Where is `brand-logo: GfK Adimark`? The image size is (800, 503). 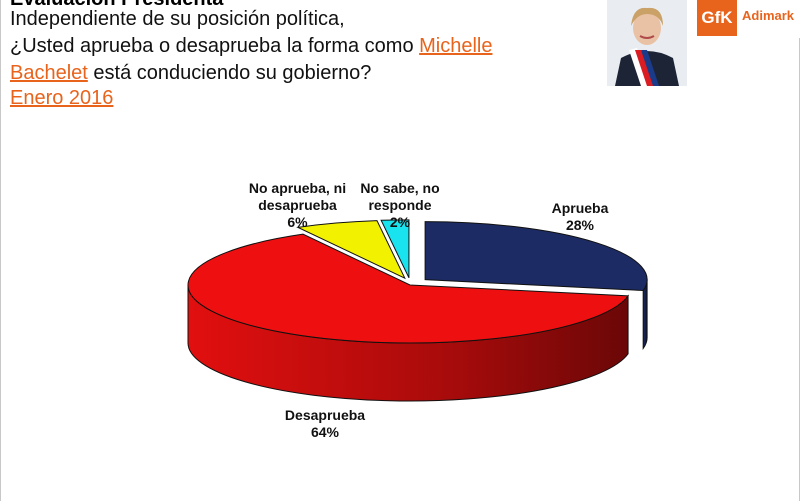 brand-logo: GfK Adimark is located at coordinates (748, 19).